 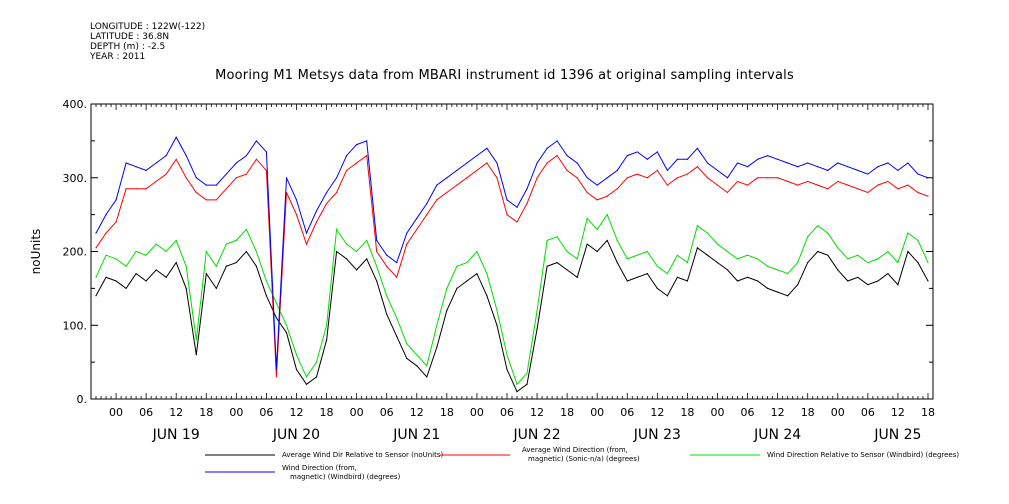 I want to click on x-day-label: JUN 25, so click(x=897, y=435).